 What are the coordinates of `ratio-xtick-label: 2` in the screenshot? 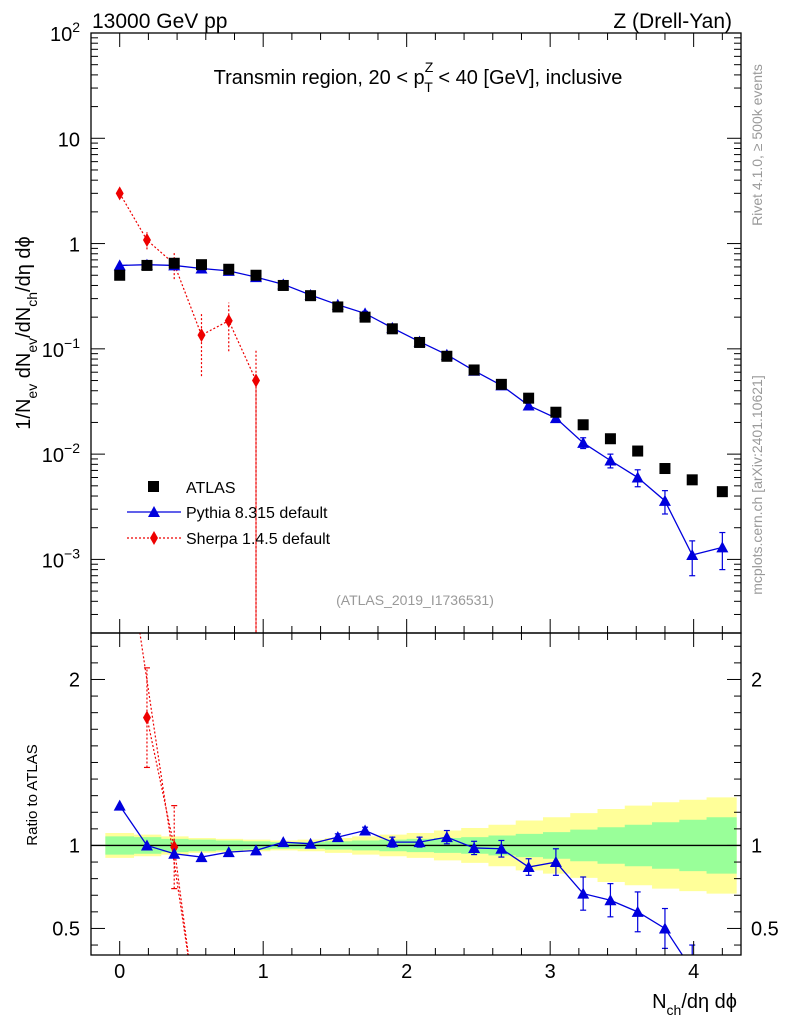 It's located at (406, 972).